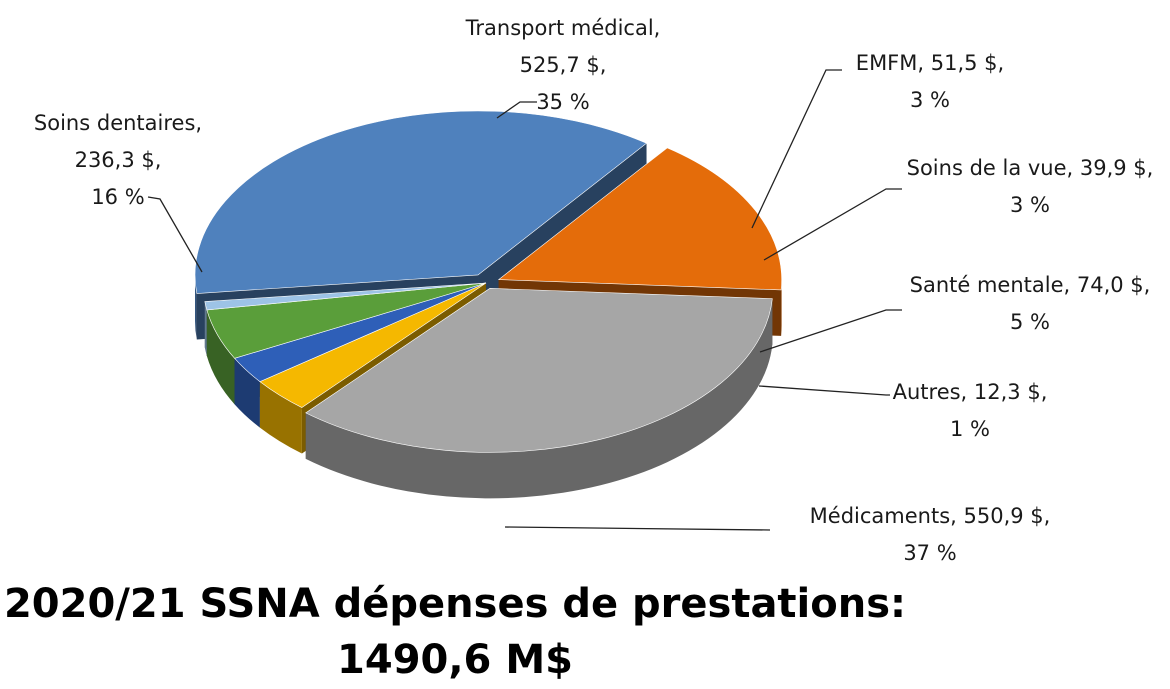  Describe the element at coordinates (1030, 285) in the screenshot. I see `data-label-sante-mentale: Santé mentale, 74,0 $,` at that location.